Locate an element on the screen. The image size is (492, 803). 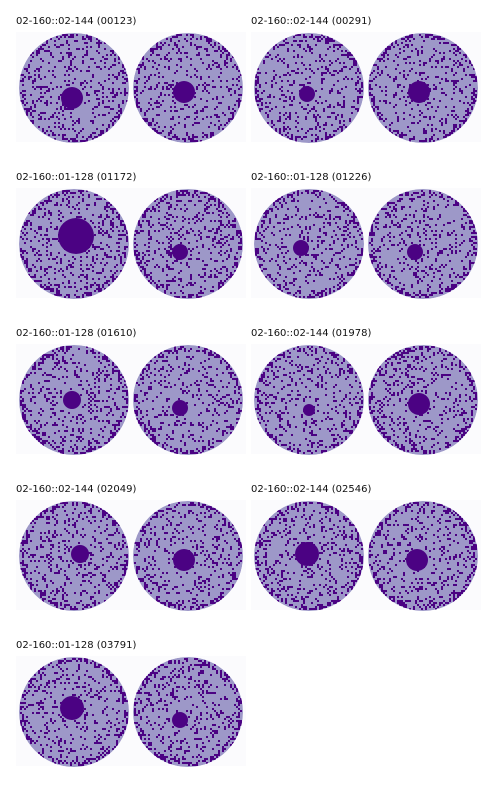
sample-label: 02-160::02-144 (02049) is located at coordinates (76, 489).